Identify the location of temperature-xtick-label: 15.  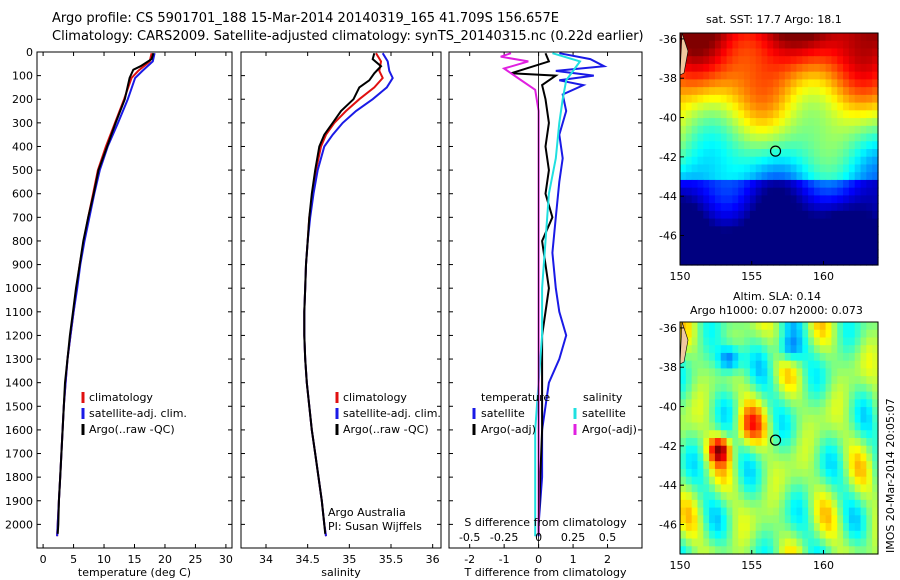
(135, 559).